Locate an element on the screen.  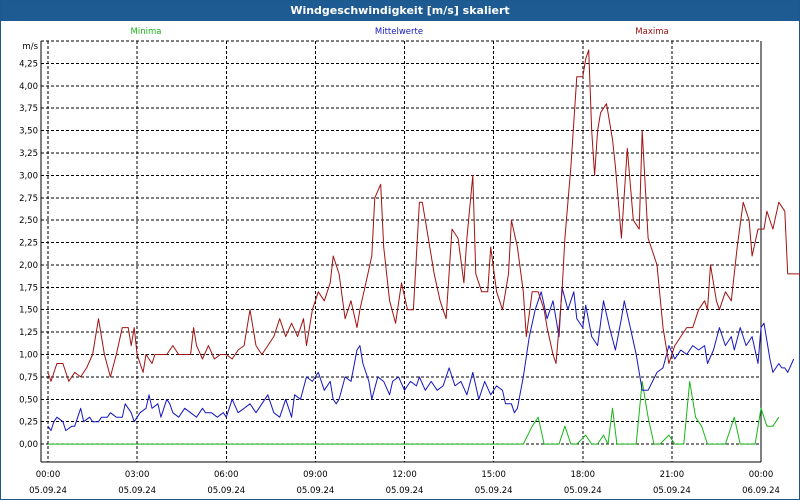
y-tick-label: 2,25 is located at coordinates (28, 244).